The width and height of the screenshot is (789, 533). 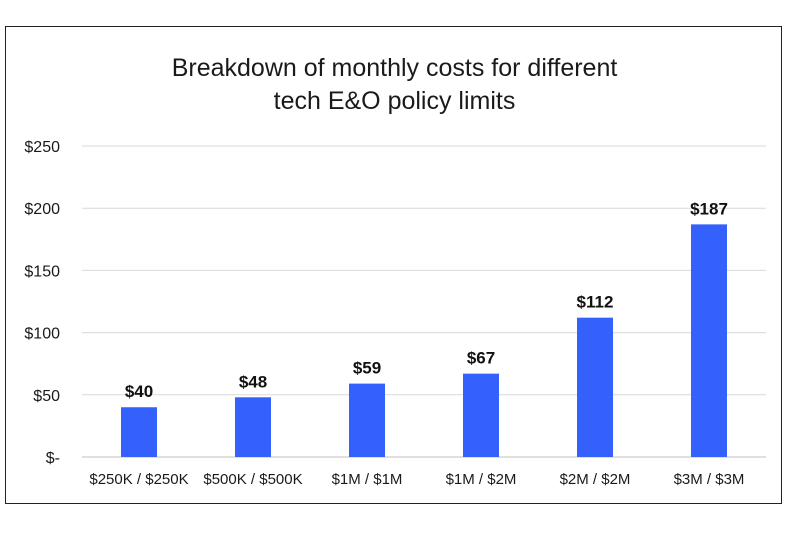 I want to click on x-tick-label-4: $2M / $2M, so click(x=595, y=479).